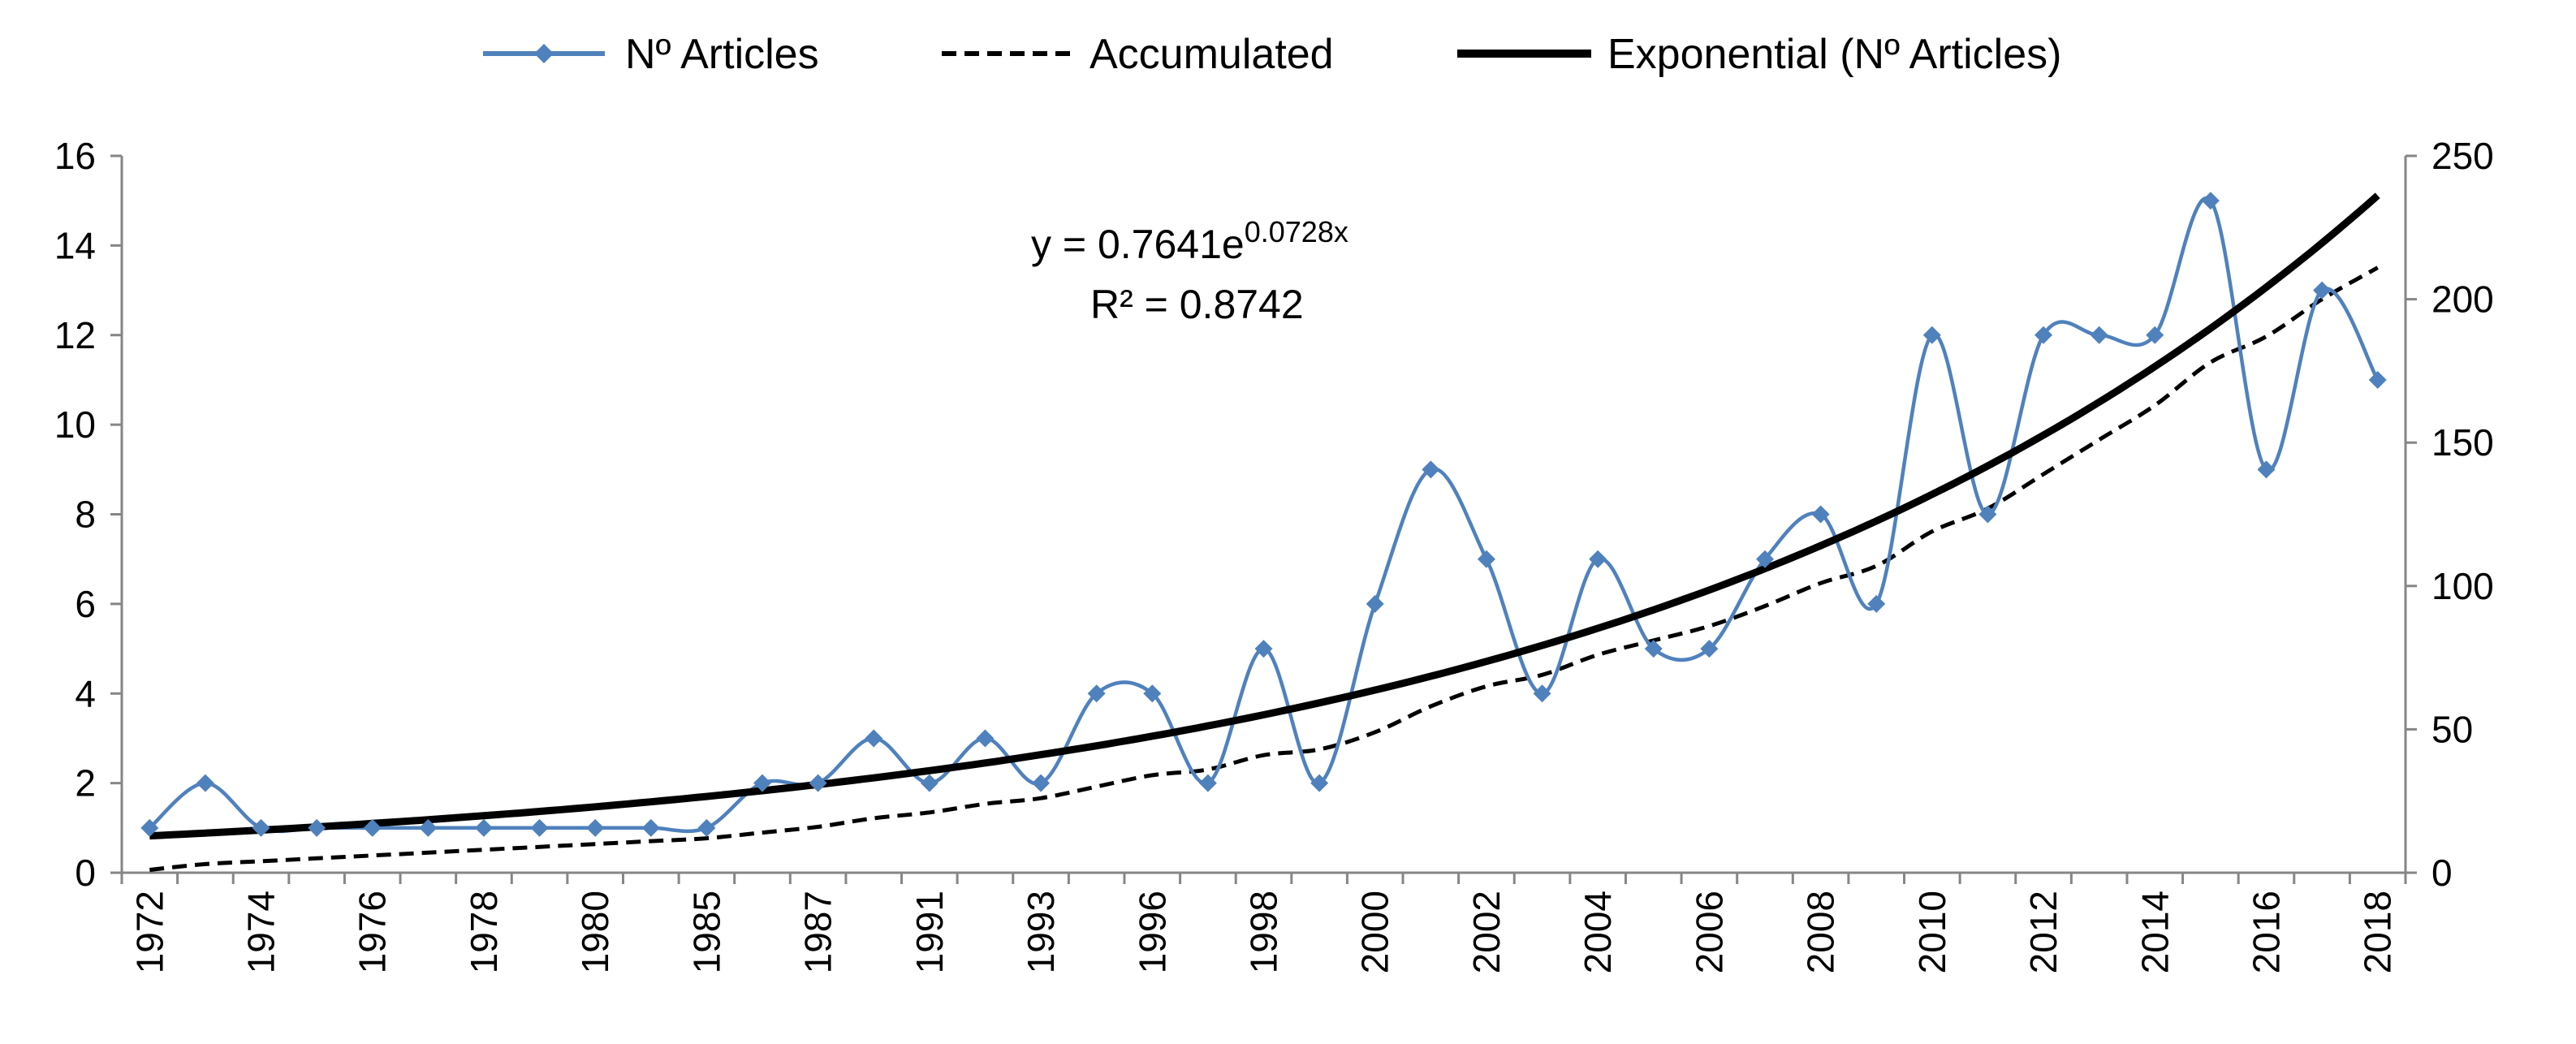 This screenshot has width=2576, height=1044. I want to click on x-tick-label: 2004, so click(1598, 932).